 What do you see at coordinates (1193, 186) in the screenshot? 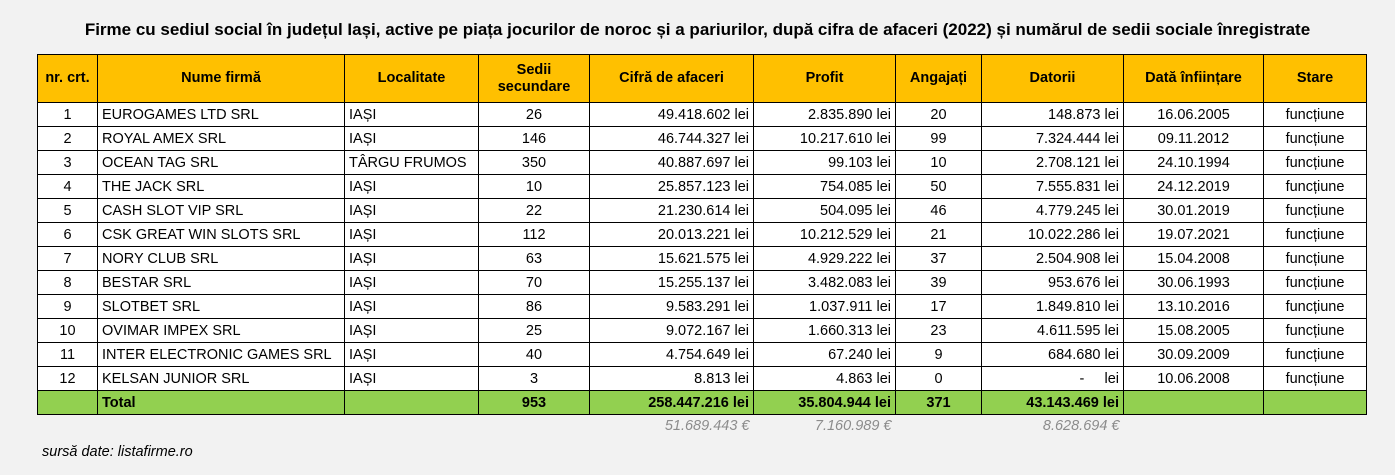
I see `cell-data: 24.12.2019` at bounding box center [1193, 186].